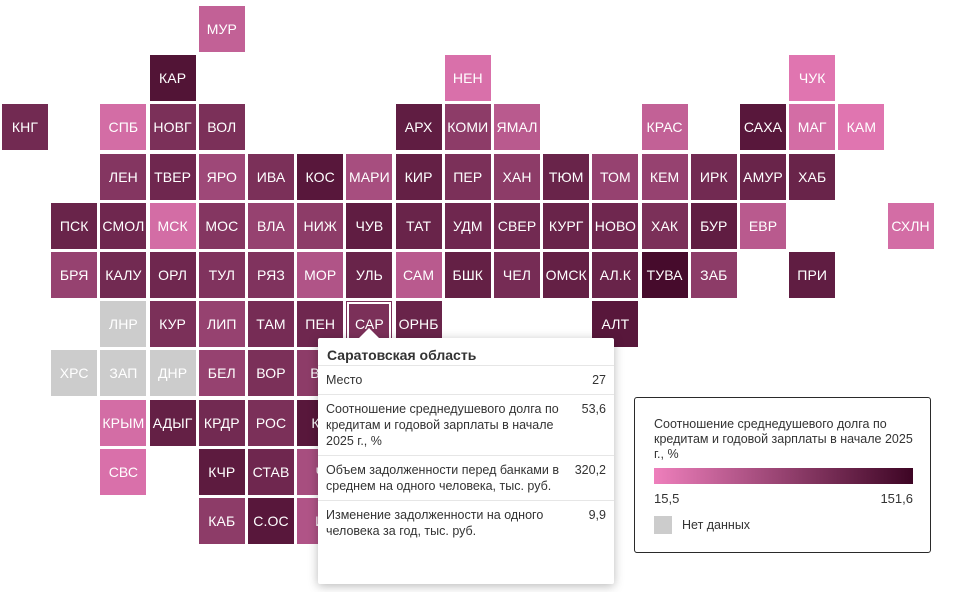 This screenshot has width=960, height=592. What do you see at coordinates (599, 380) in the screenshot?
I see `tooltip-row-value: 27` at bounding box center [599, 380].